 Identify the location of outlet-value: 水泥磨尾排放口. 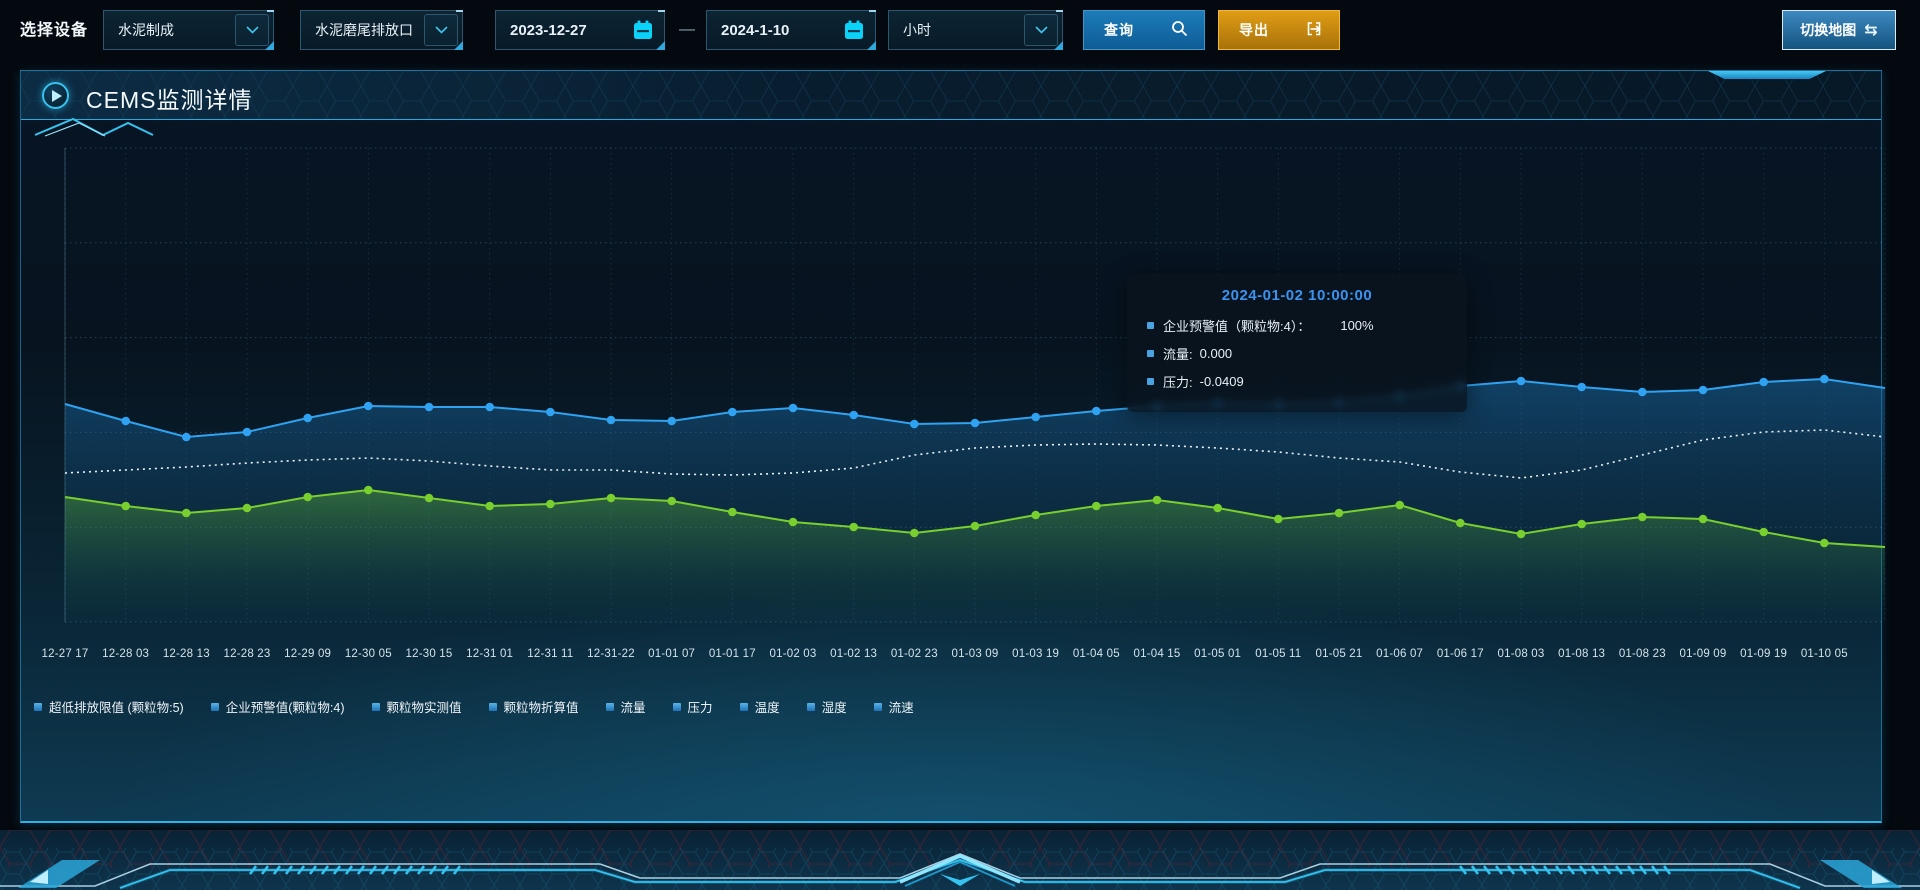
(364, 30).